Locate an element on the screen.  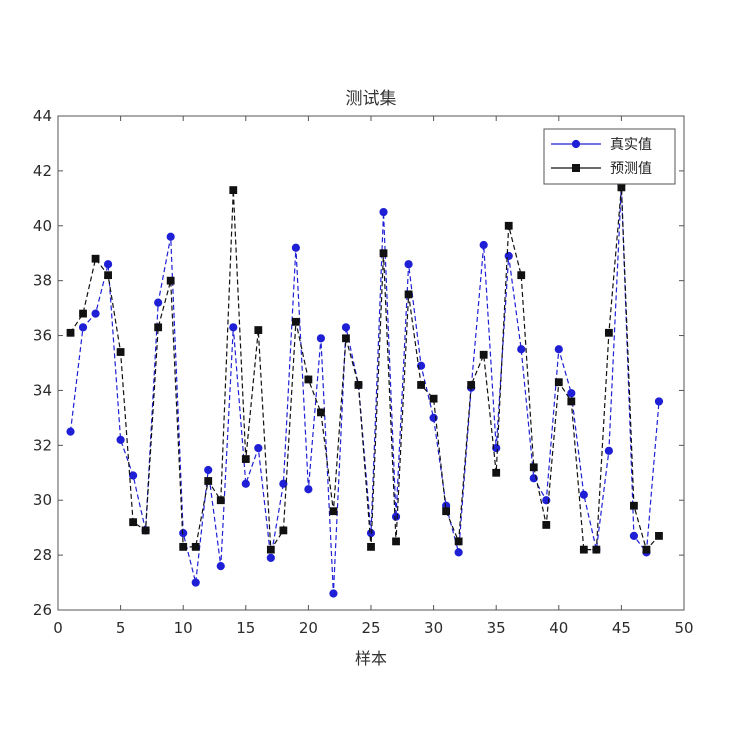
legend-label-pred: 预测值 is located at coordinates (631, 169).